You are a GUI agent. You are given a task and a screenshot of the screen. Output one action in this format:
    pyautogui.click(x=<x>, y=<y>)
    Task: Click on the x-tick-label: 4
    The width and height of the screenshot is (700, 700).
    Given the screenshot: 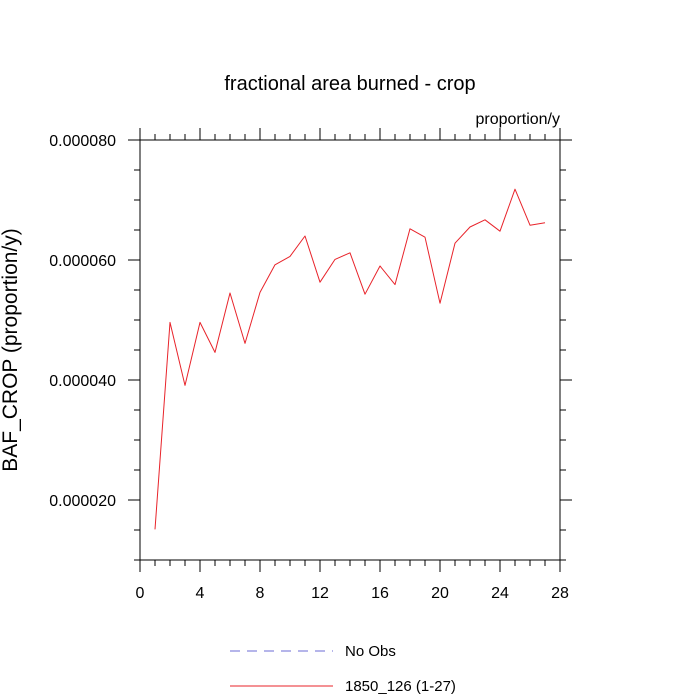 What is the action you would take?
    pyautogui.click(x=200, y=593)
    